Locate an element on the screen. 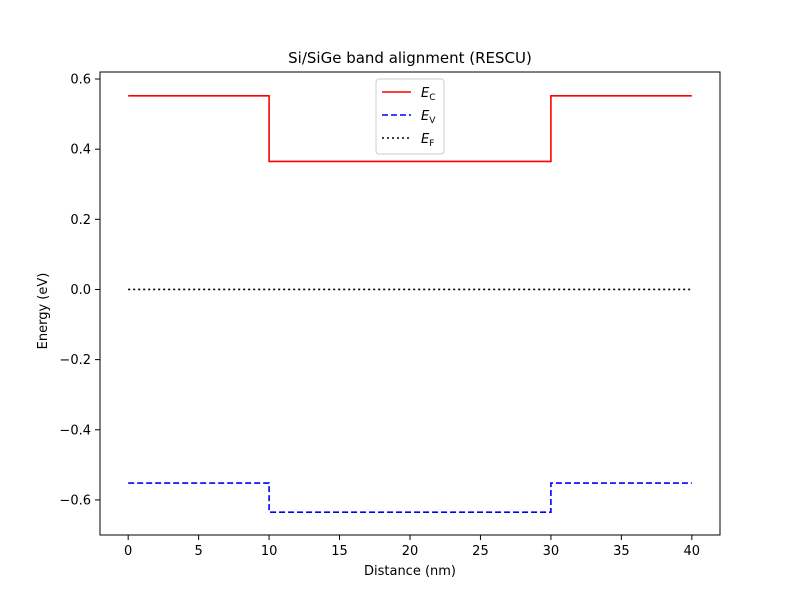 This screenshot has width=800, height=600. x-tick-label: 35 is located at coordinates (621, 551).